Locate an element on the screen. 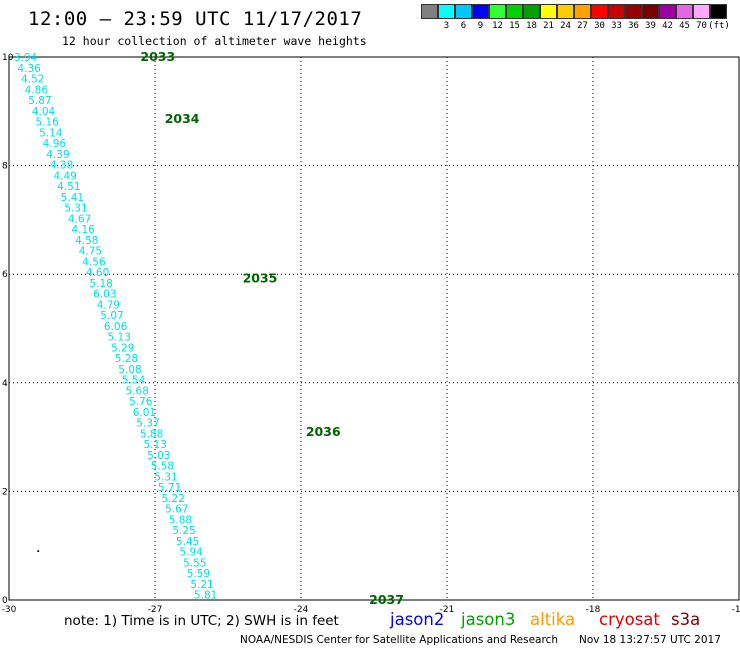  wave-height-value: 4.79 is located at coordinates (108, 305).